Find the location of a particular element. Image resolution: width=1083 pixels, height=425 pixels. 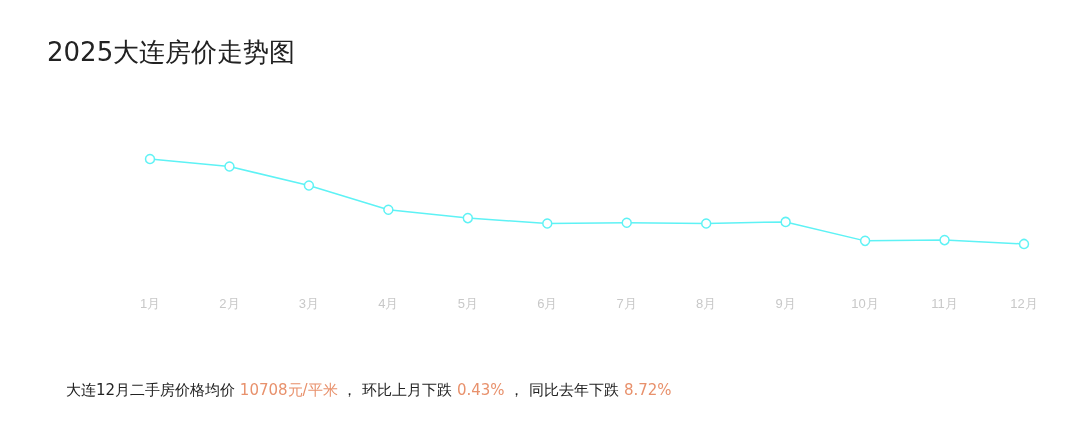

text: 0.43% is located at coordinates (480, 390).